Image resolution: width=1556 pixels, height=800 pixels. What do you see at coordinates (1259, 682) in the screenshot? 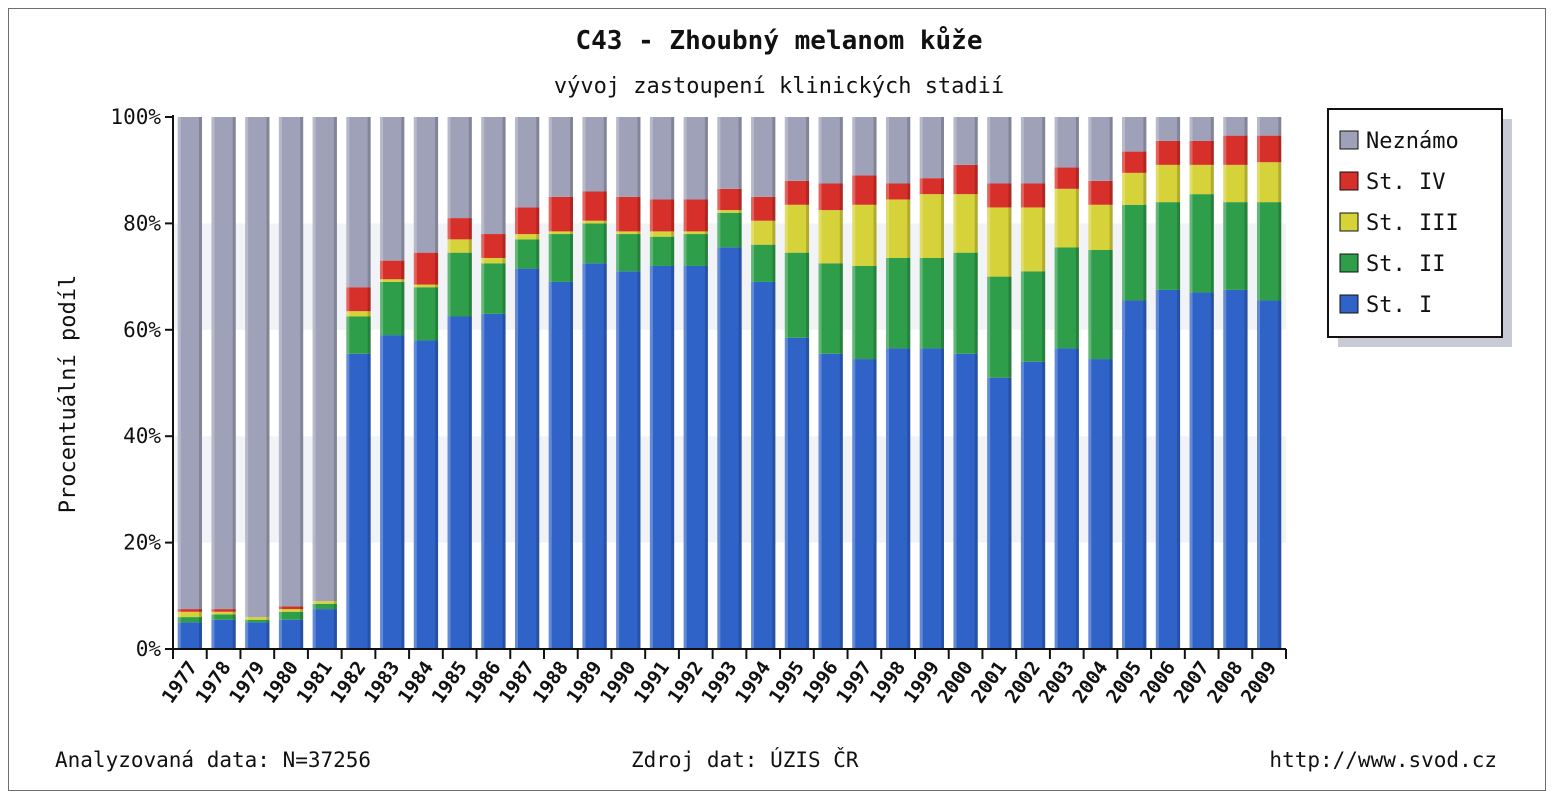
I see `x-tick-label: 2009` at bounding box center [1259, 682].